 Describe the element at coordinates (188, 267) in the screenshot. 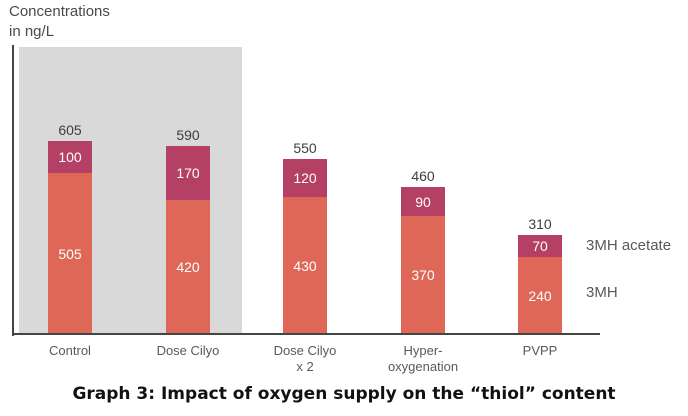

I see `bar-segment-3mh: 420` at that location.